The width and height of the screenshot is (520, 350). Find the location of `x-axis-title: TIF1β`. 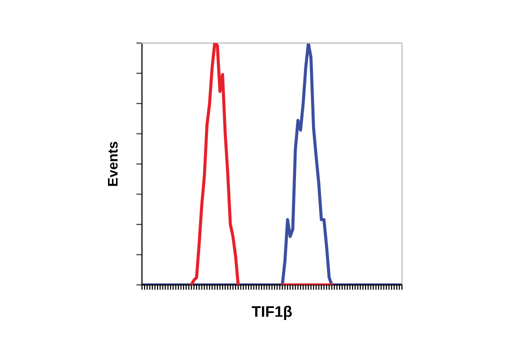

x-axis-title: TIF1β is located at coordinates (272, 313).